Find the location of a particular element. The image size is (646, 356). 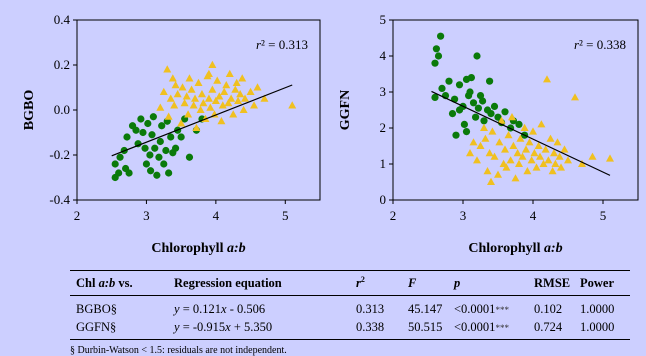

row-rmse: 0.724 is located at coordinates (548, 326).